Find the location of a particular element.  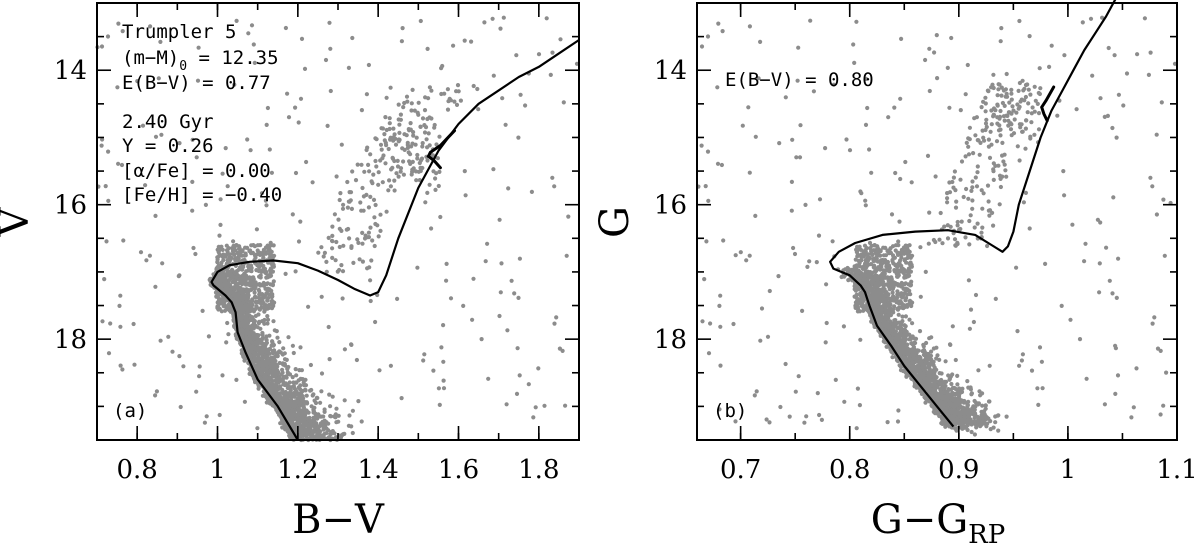

y-tick-label: 14 is located at coordinates (70, 71).